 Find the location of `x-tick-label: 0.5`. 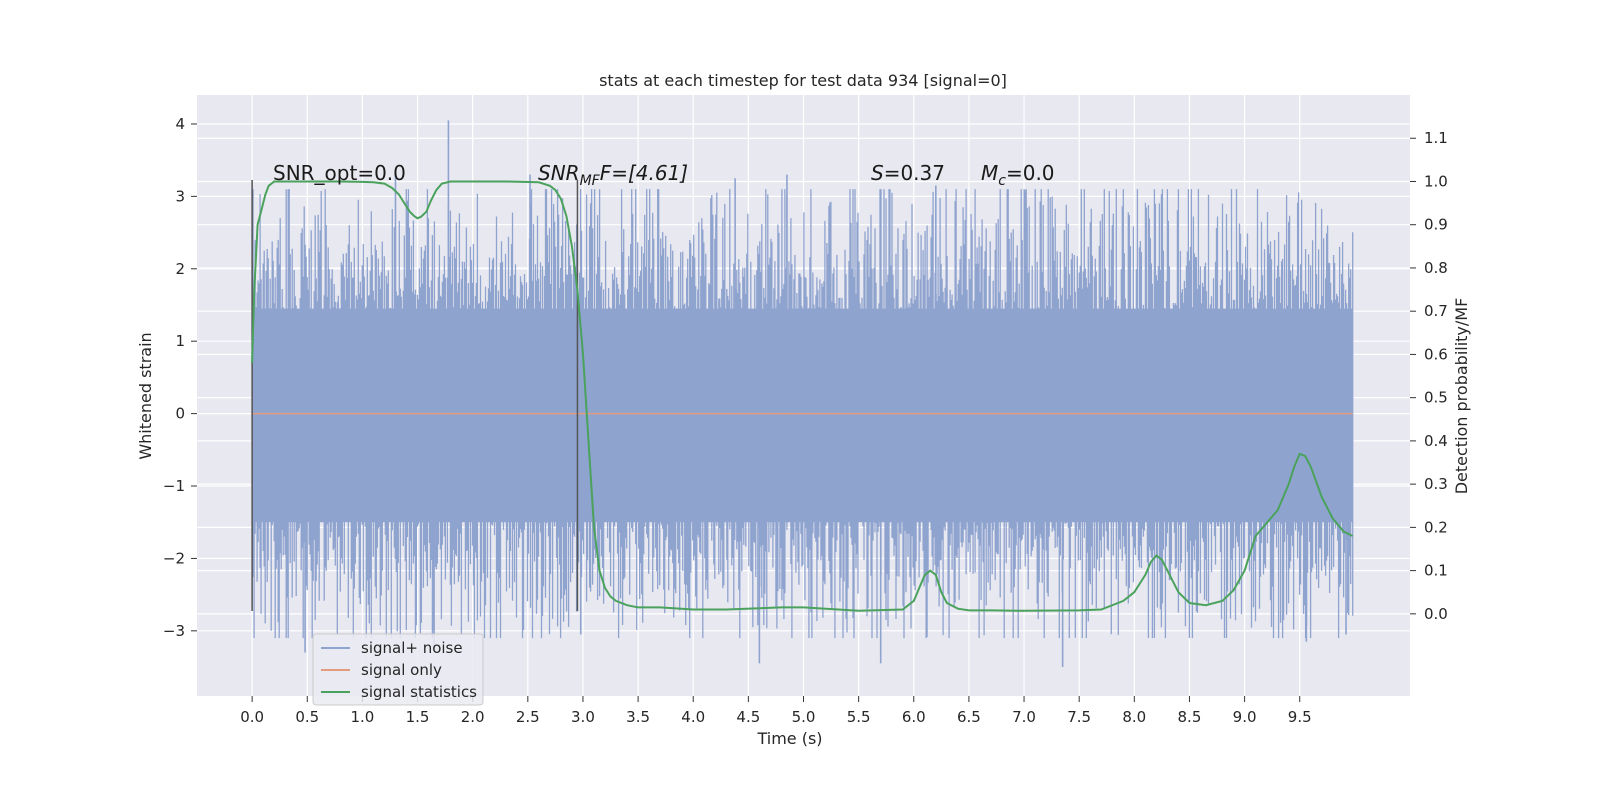

x-tick-label: 0.5 is located at coordinates (307, 717).